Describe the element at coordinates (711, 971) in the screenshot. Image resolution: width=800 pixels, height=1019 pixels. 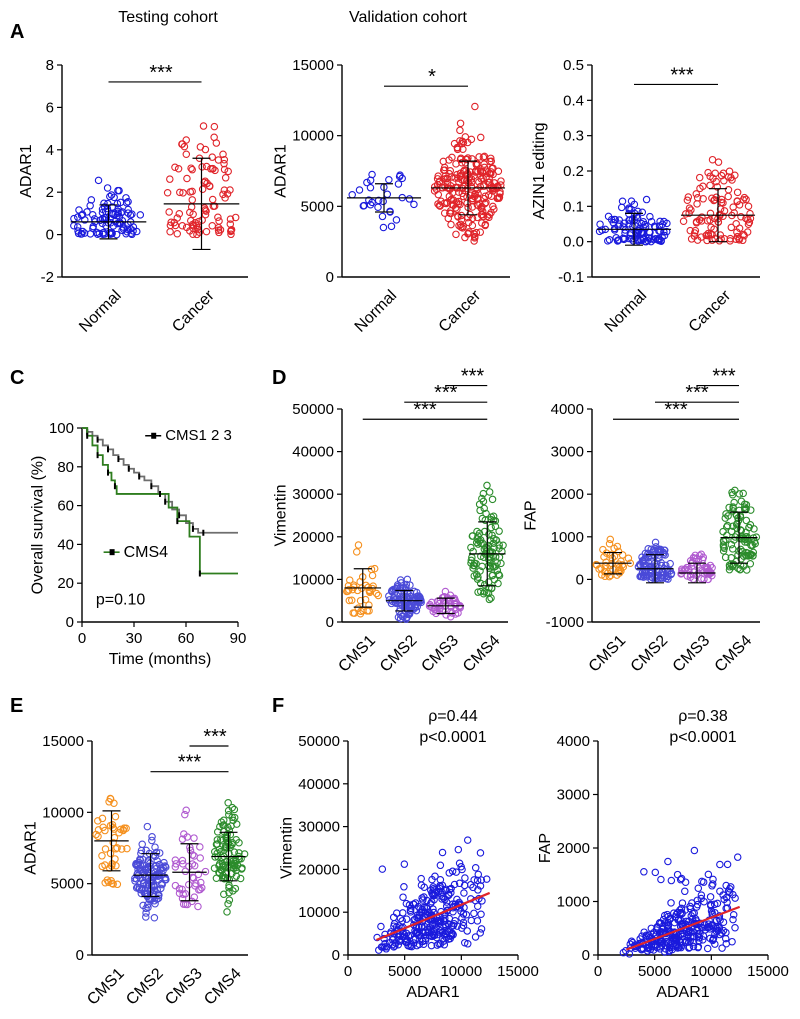
I see `x-tick-label: 10000` at that location.